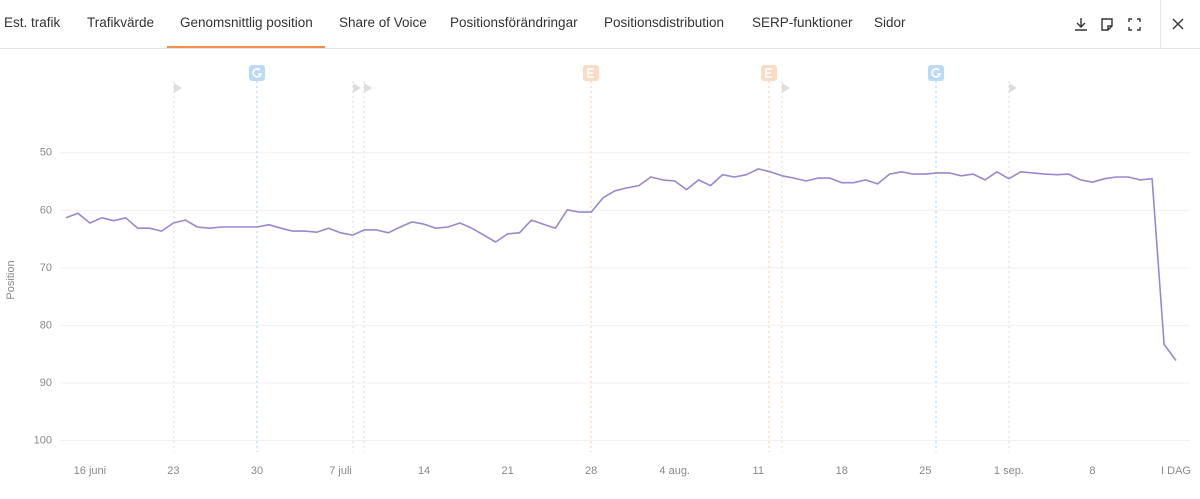  What do you see at coordinates (383, 22) in the screenshot?
I see `tab: Share of Voice` at bounding box center [383, 22].